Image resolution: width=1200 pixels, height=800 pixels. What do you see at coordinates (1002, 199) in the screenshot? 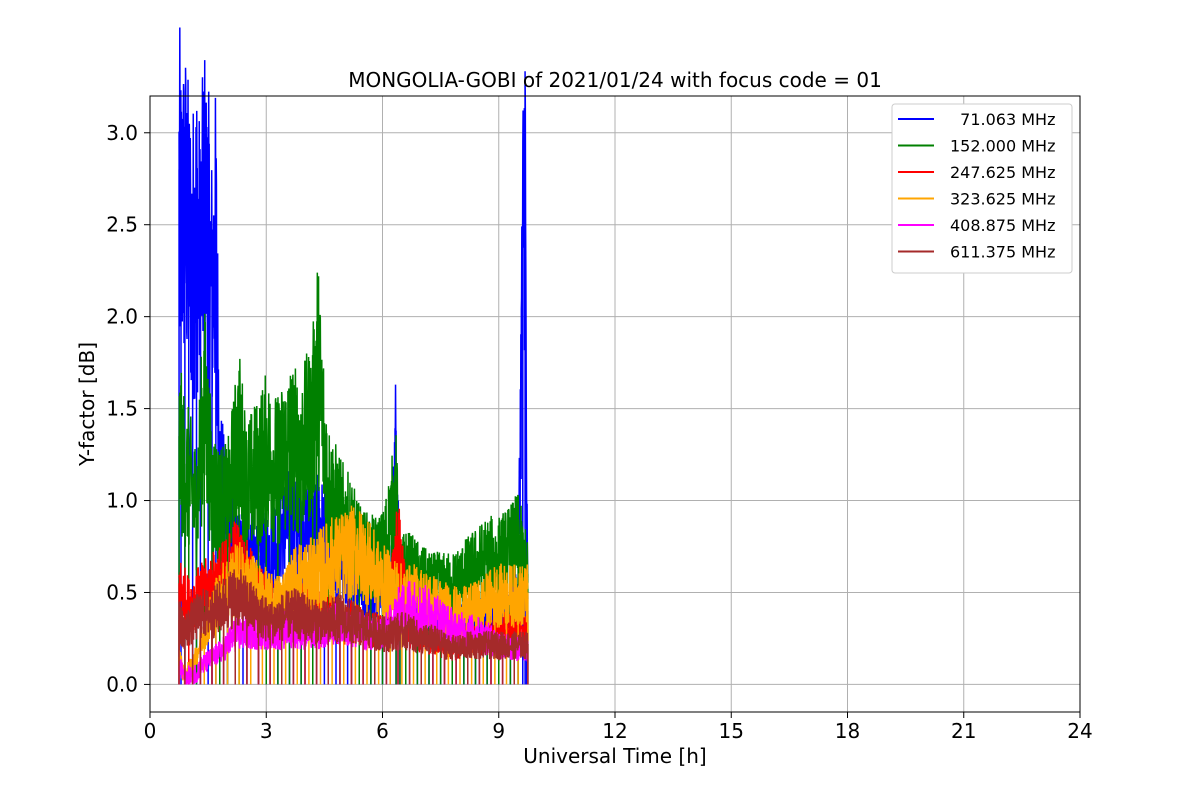
I see `legend-label: 323.625 MHz` at bounding box center [1002, 199].